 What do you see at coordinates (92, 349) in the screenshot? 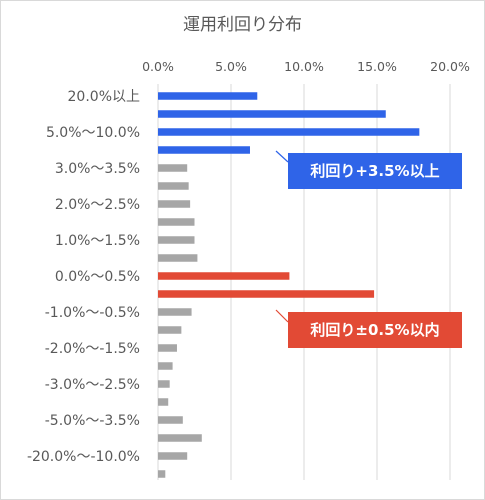
I see `category-label: -2.0%～-1.5%` at bounding box center [92, 349].